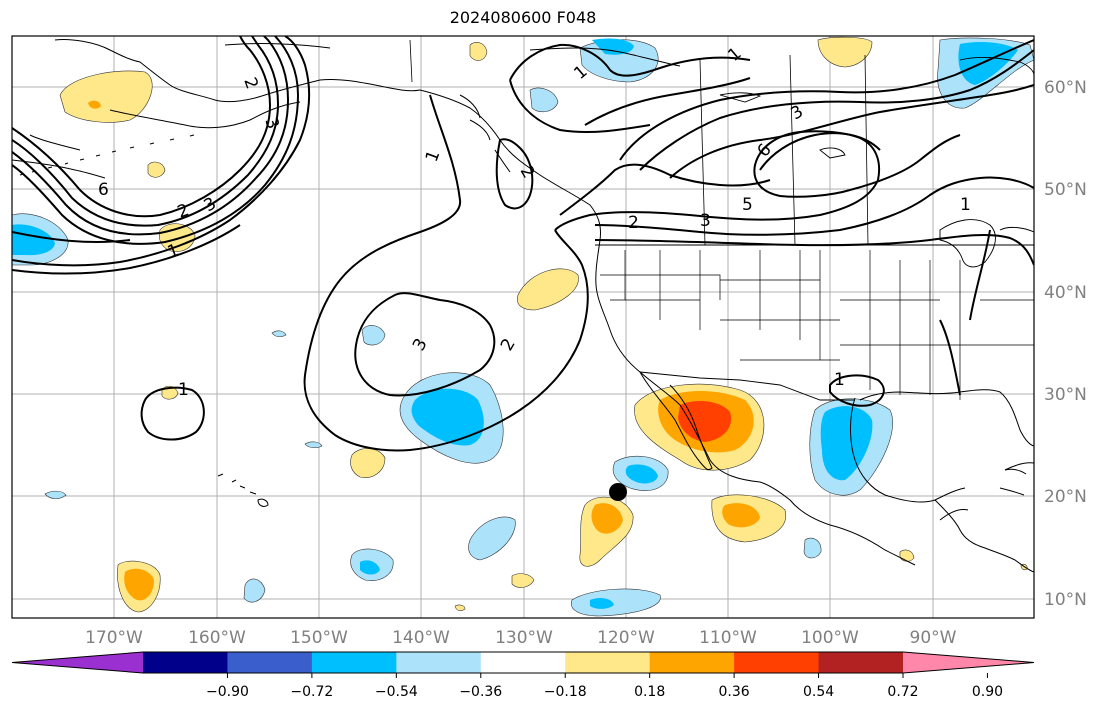 The image size is (1105, 712). I want to click on lon-label: 120°W, so click(626, 638).